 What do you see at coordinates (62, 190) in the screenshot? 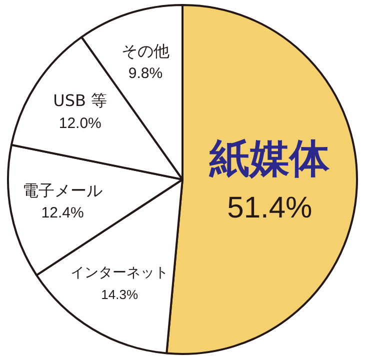
I see `slice-label: 電子メール` at bounding box center [62, 190].